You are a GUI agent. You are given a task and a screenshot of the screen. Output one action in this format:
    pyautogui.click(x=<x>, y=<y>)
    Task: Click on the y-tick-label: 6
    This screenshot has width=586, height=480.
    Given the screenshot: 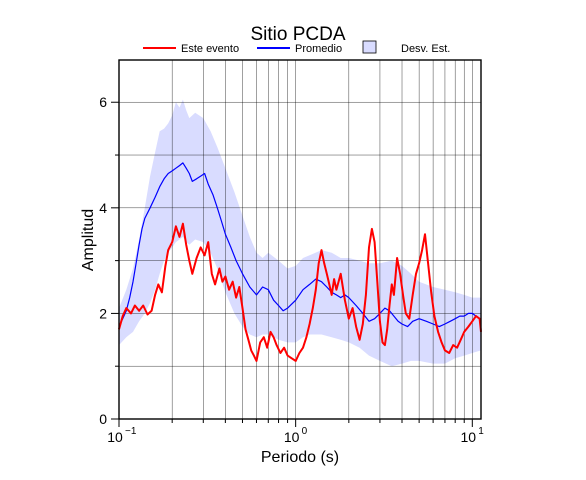 What is the action you would take?
    pyautogui.click(x=103, y=102)
    